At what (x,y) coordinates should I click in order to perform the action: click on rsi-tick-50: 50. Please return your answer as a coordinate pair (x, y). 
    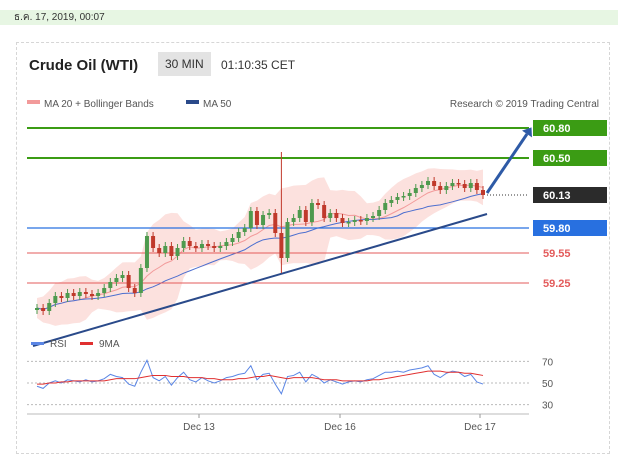
    Looking at the image, I should click on (548, 384).